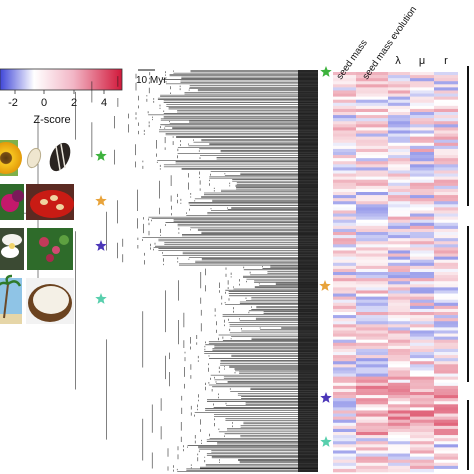 The width and height of the screenshot is (474, 474). I want to click on colorbar-tick-label: 2, so click(74, 103).